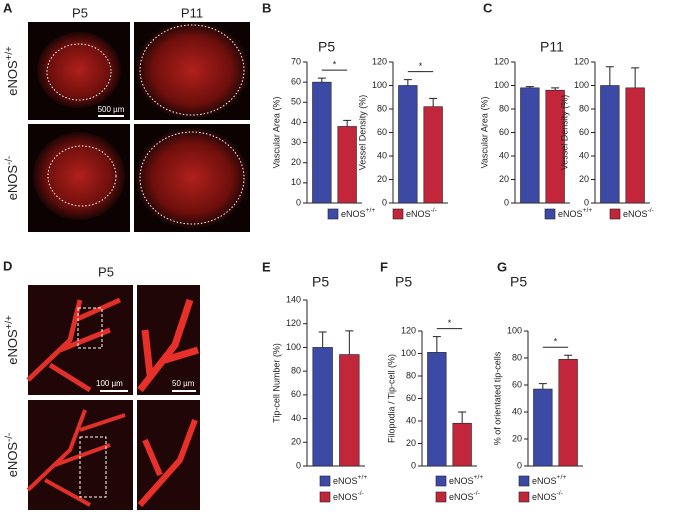 The width and height of the screenshot is (677, 515). Describe the element at coordinates (80, 12) in the screenshot. I see `column-label: P5` at that location.